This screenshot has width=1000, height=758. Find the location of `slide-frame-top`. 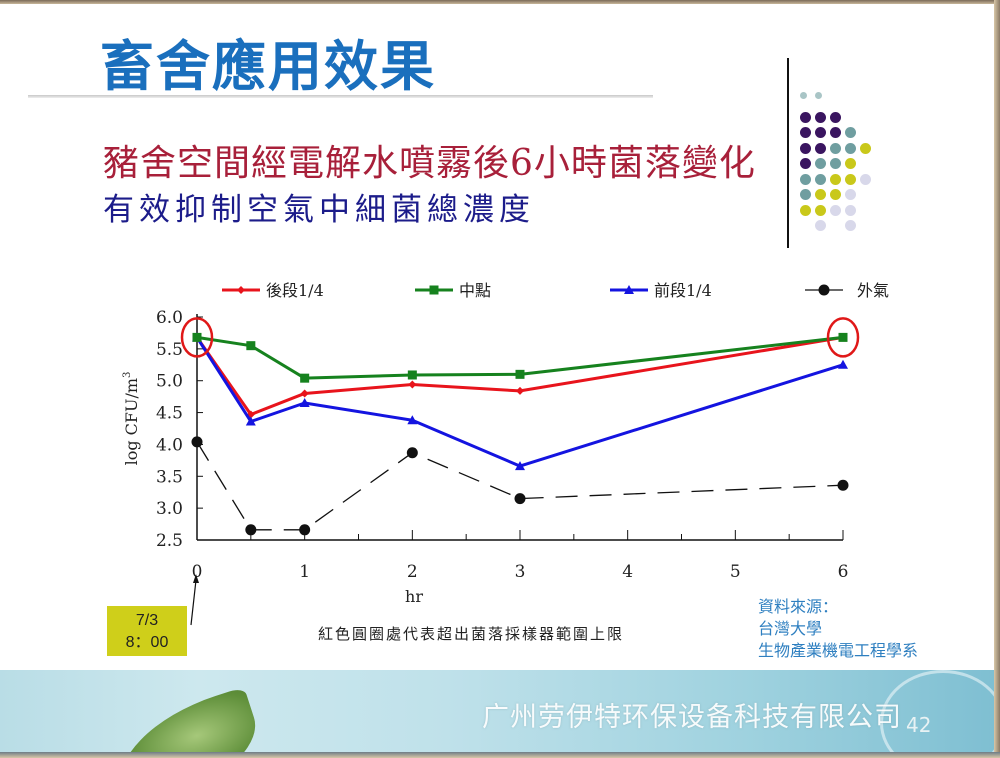

slide-frame-top is located at coordinates (500, 2).